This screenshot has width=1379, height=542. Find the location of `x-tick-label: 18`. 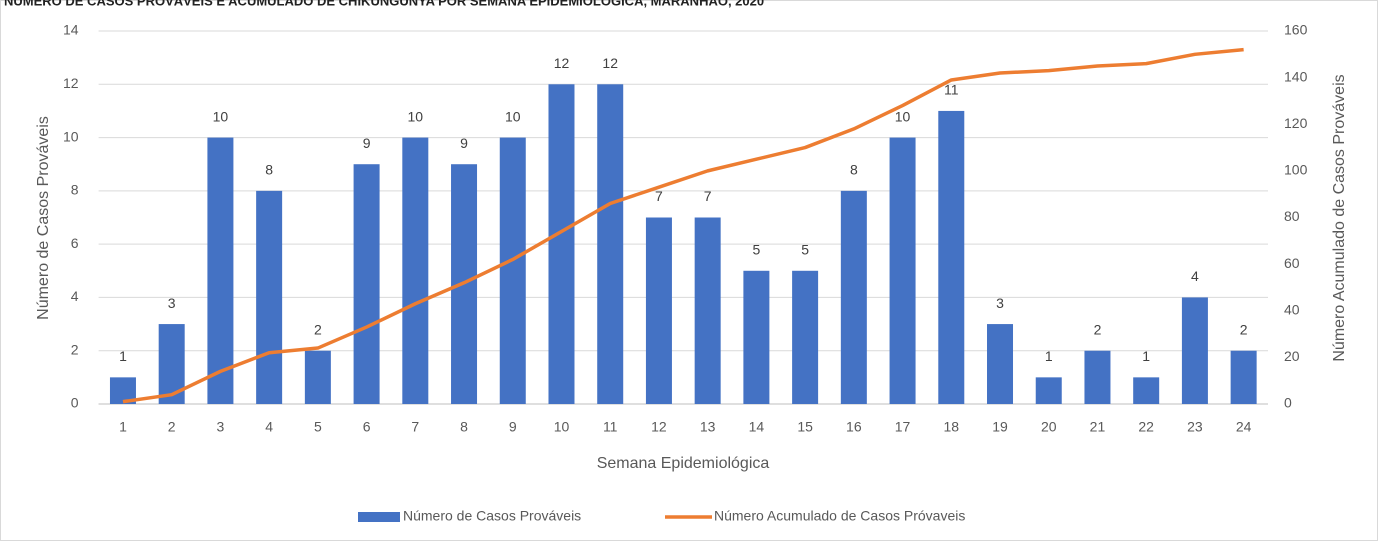

x-tick-label: 18 is located at coordinates (951, 427).